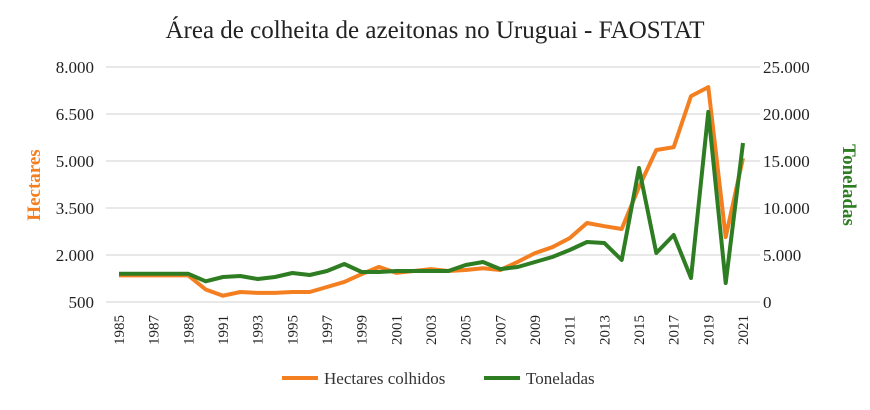  Describe the element at coordinates (786, 67) in the screenshot. I see `y2-tick-label: 25.000` at that location.